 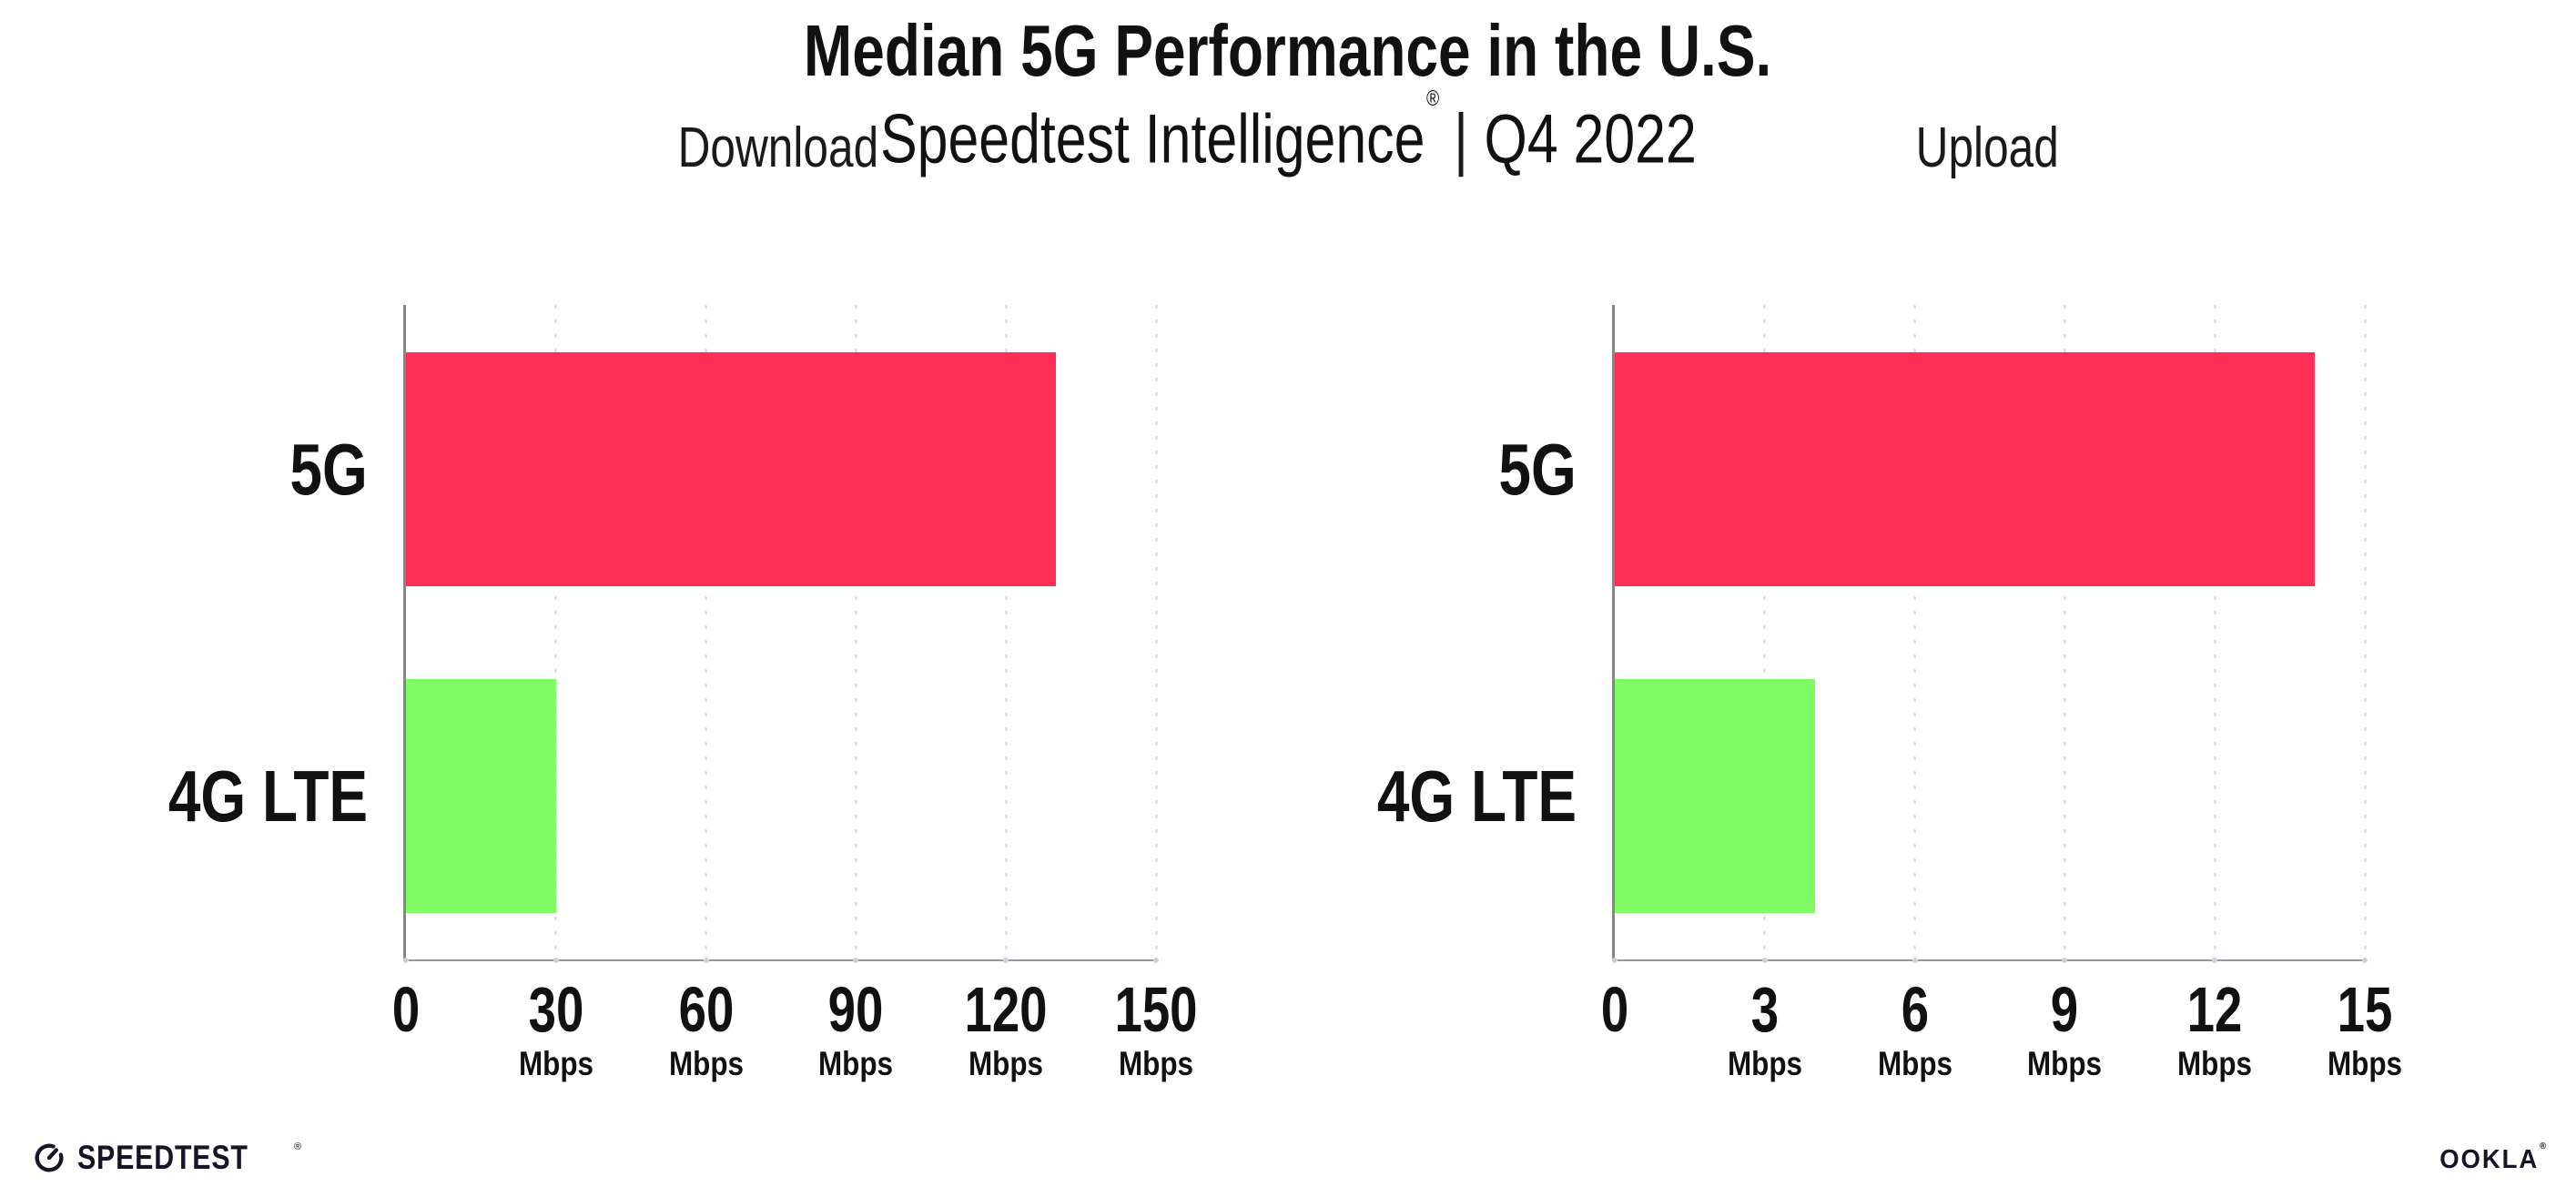 What do you see at coordinates (481, 796) in the screenshot?
I see `bar-4g-lte-download` at bounding box center [481, 796].